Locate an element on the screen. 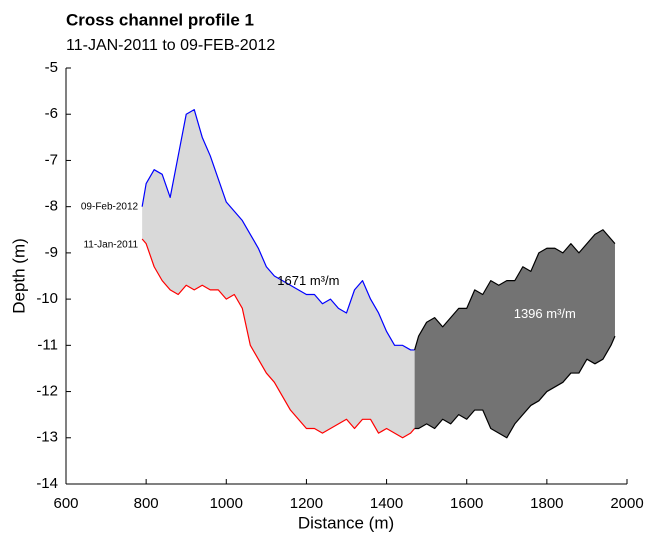  y-tick-label: -7 is located at coordinates (51, 159).